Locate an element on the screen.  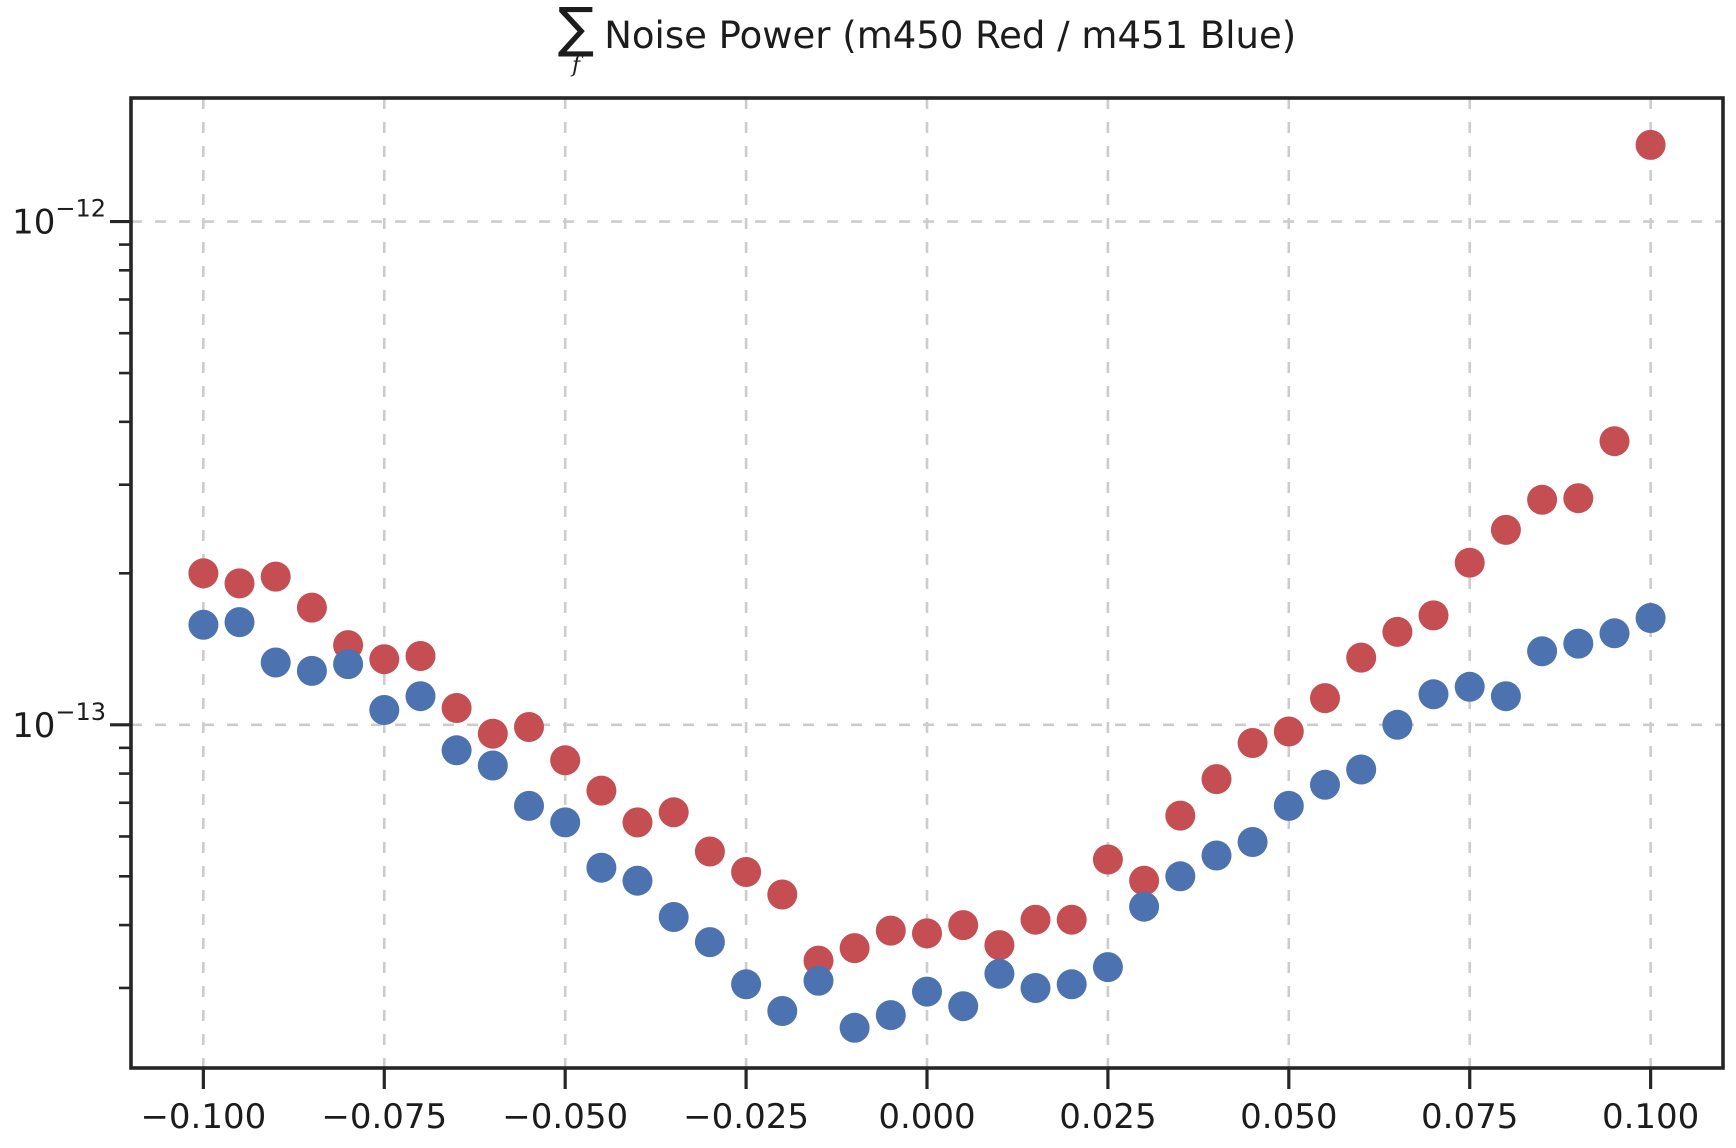
x-axis-tick-label: −0.050 is located at coordinates (565, 1117).